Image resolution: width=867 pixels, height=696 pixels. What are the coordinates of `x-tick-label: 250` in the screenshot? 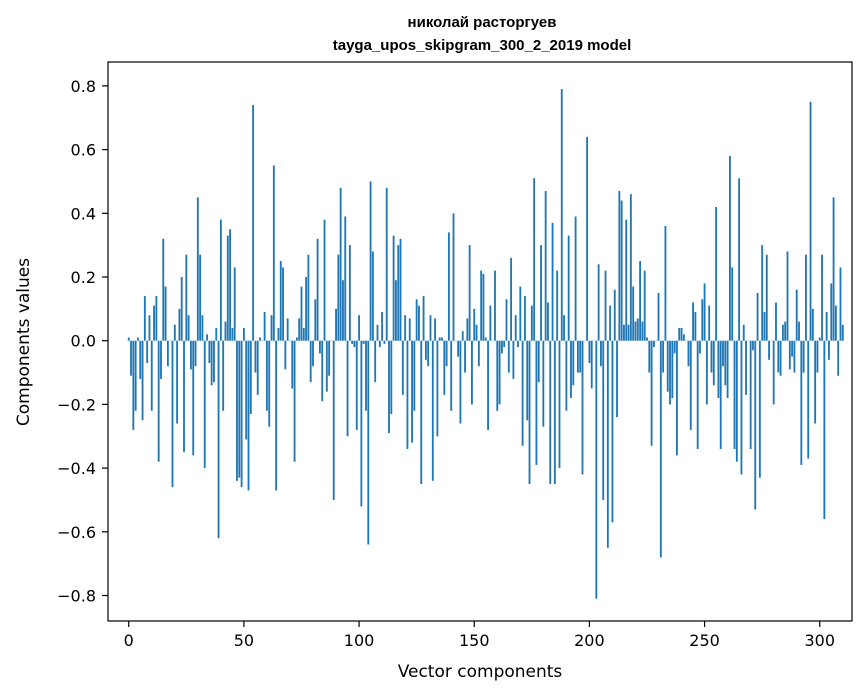 It's located at (704, 640).